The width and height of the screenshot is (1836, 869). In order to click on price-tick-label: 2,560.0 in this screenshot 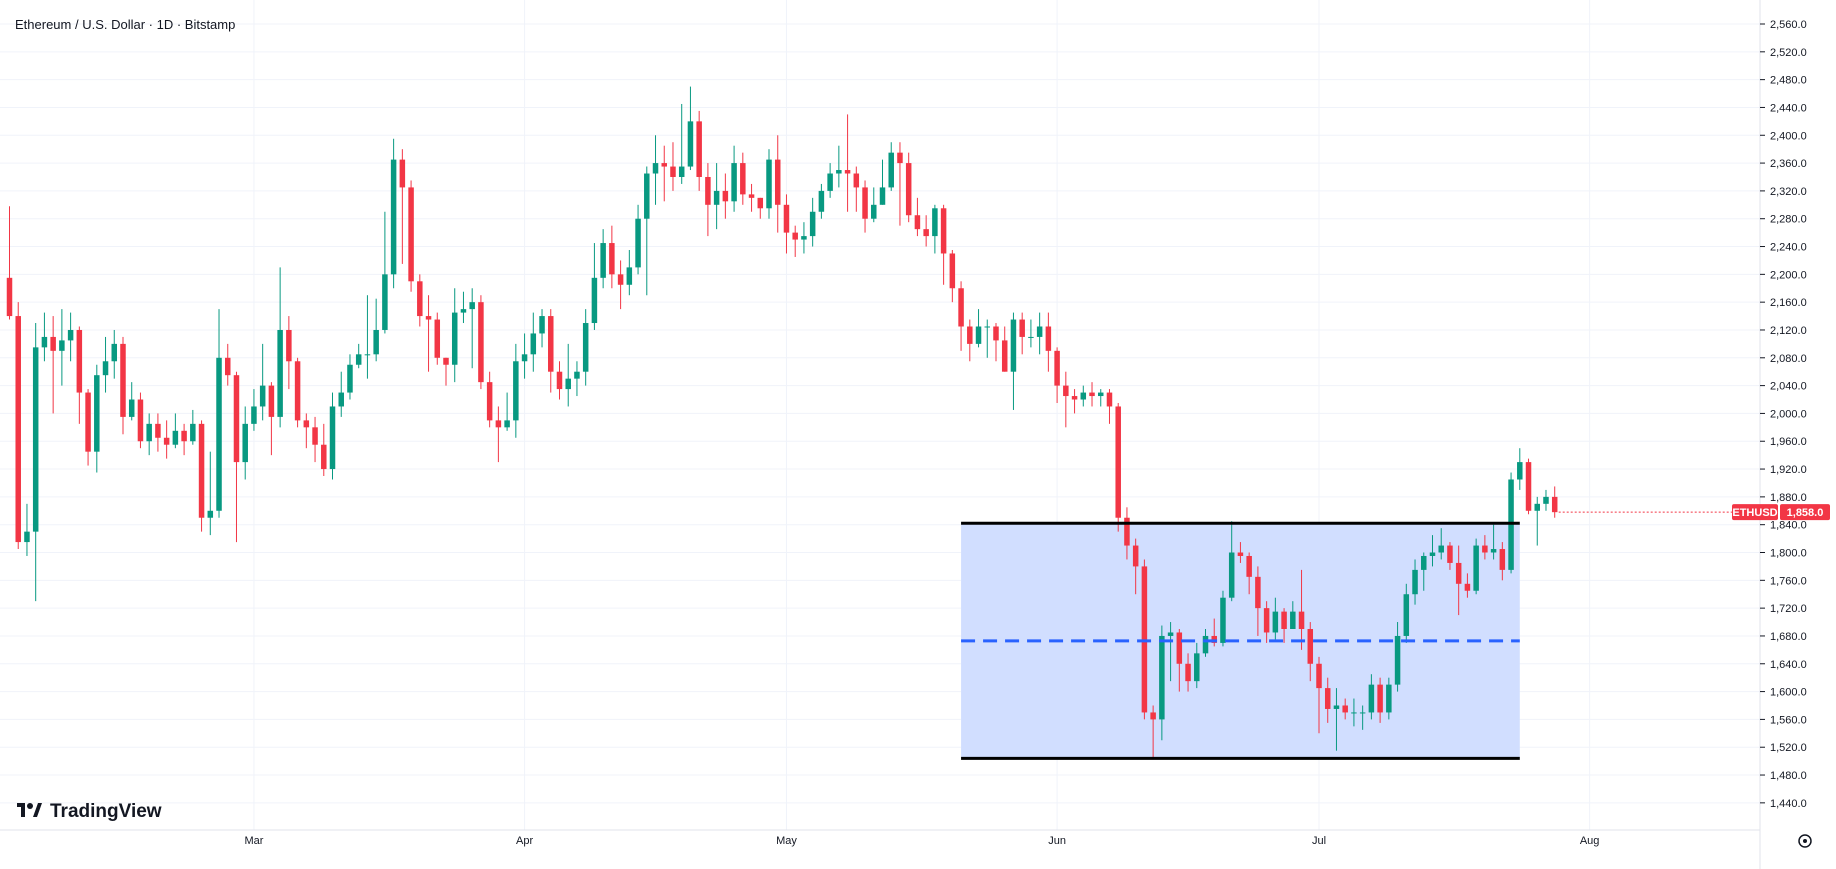, I will do `click(1788, 25)`.